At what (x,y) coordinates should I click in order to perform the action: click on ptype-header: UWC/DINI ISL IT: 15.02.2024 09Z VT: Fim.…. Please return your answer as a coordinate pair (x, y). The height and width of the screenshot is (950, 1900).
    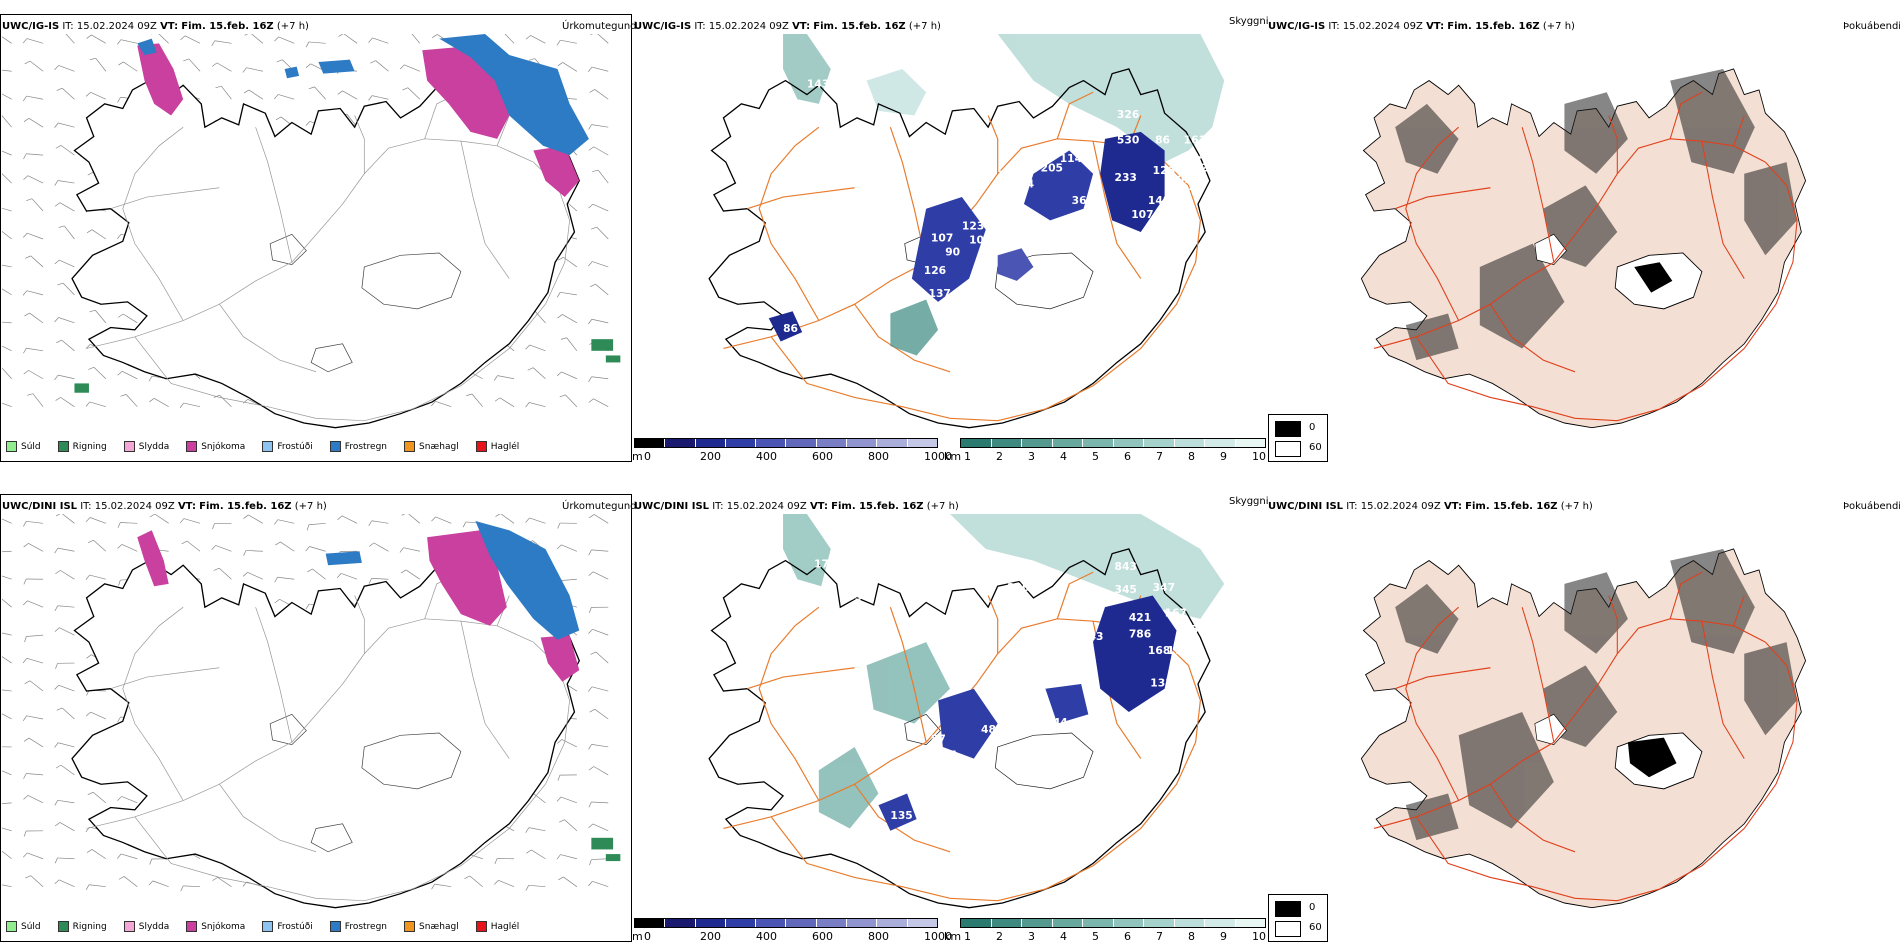
    Looking at the image, I should click on (164, 506).